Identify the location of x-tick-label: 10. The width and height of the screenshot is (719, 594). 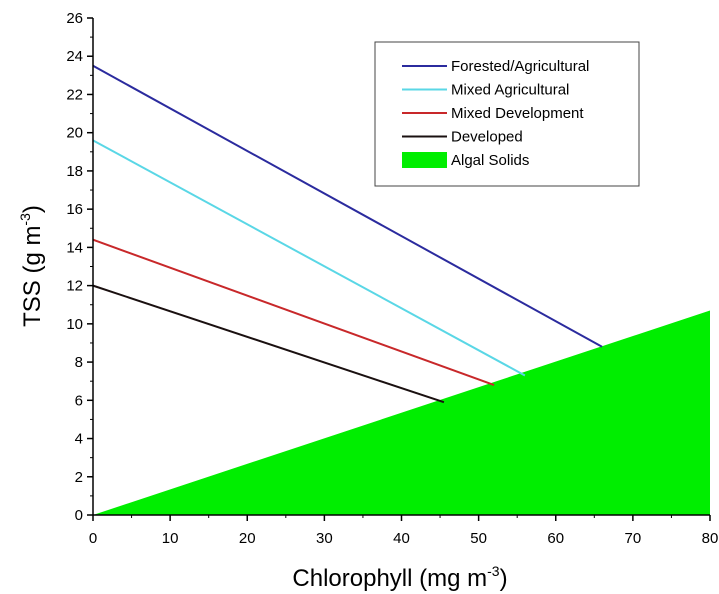
(170, 538).